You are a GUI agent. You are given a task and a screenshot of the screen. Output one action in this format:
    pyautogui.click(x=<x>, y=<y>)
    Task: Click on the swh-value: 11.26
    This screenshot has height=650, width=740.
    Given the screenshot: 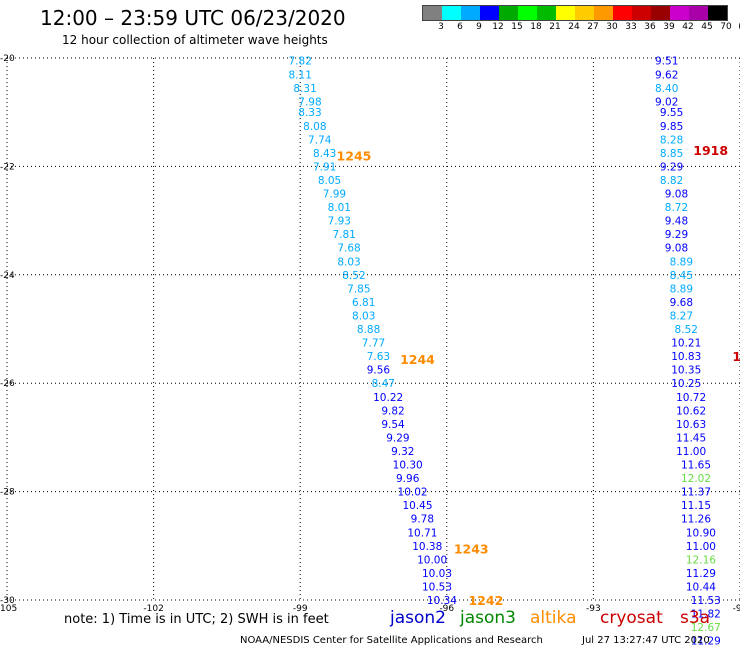 What is the action you would take?
    pyautogui.click(x=696, y=520)
    